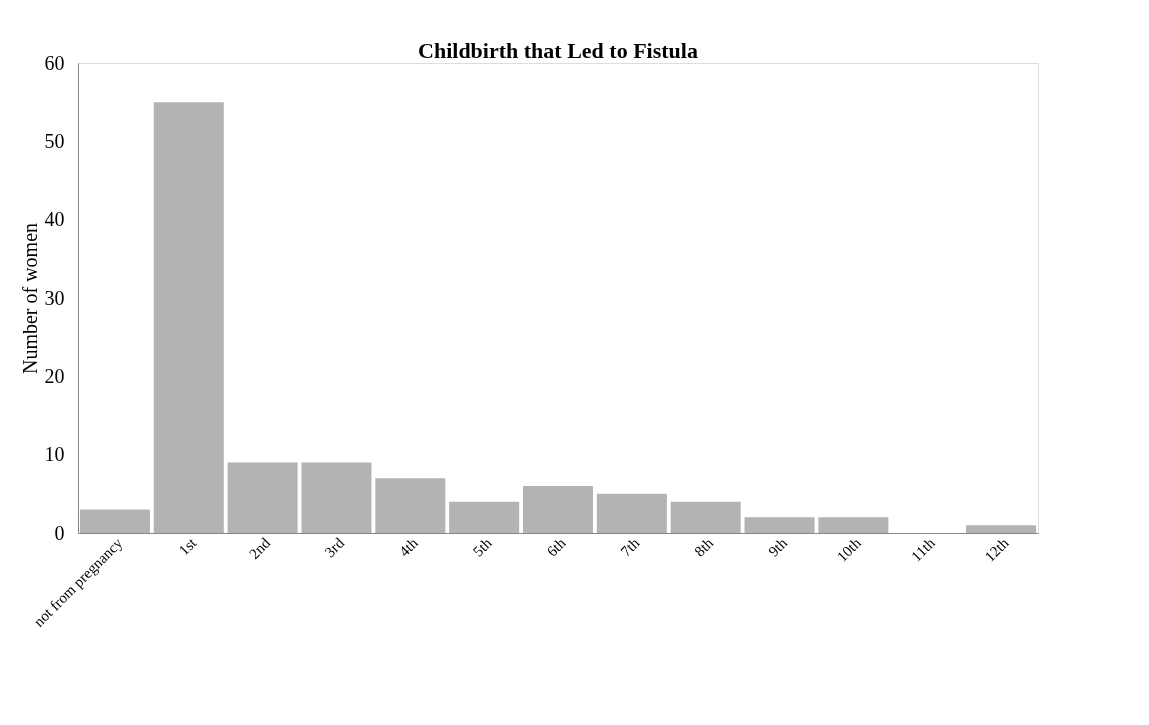 This screenshot has height=725, width=1149. Describe the element at coordinates (54, 454) in the screenshot. I see `y-tick-label: 10` at that location.